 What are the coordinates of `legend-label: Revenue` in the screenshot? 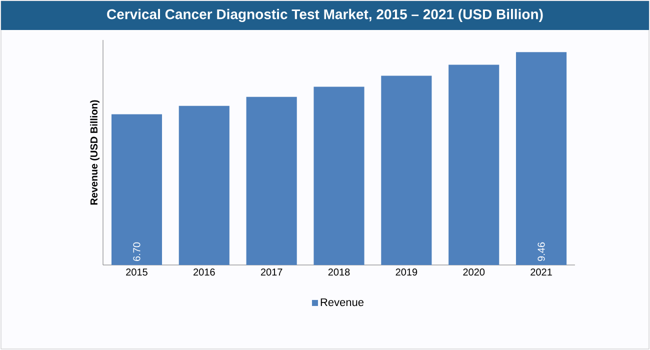 It's located at (342, 302).